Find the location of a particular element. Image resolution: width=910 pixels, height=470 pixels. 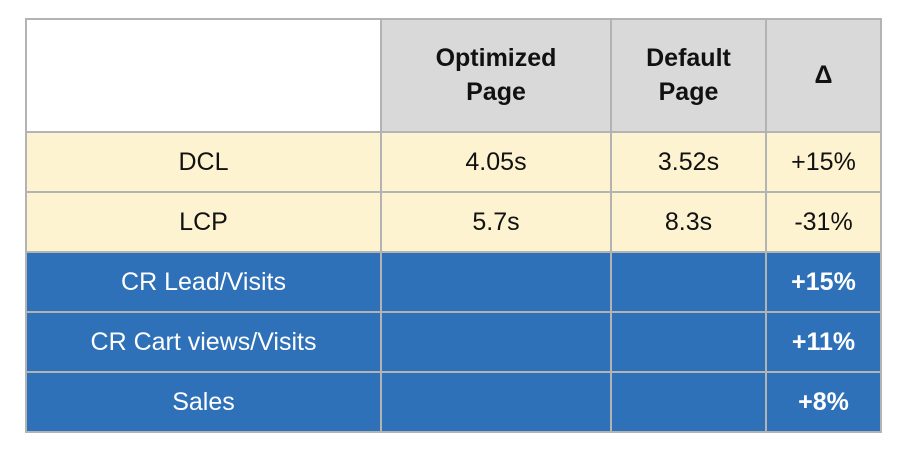

table-row: CR Lead/Visits +15% is located at coordinates (453, 282).